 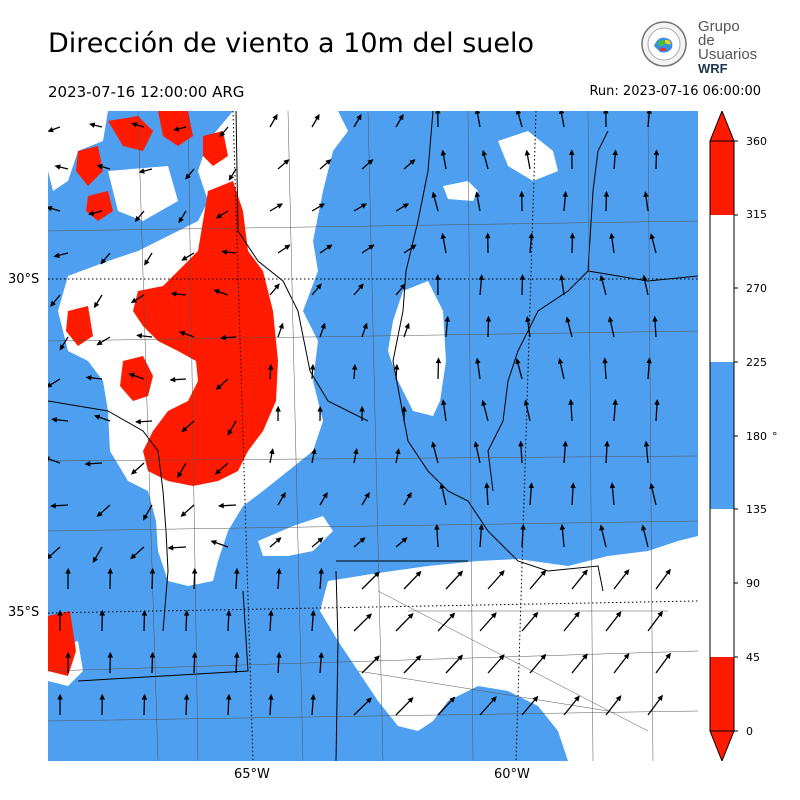 I want to click on map-title: Dirección de viento a 10m del suelo, so click(x=291, y=43).